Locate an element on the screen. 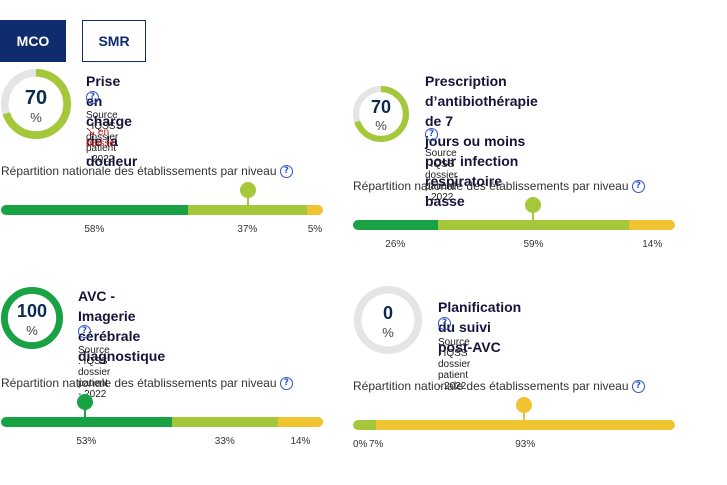  title-line: Prescription d’antibiothérapie de 7 is located at coordinates (481, 101).